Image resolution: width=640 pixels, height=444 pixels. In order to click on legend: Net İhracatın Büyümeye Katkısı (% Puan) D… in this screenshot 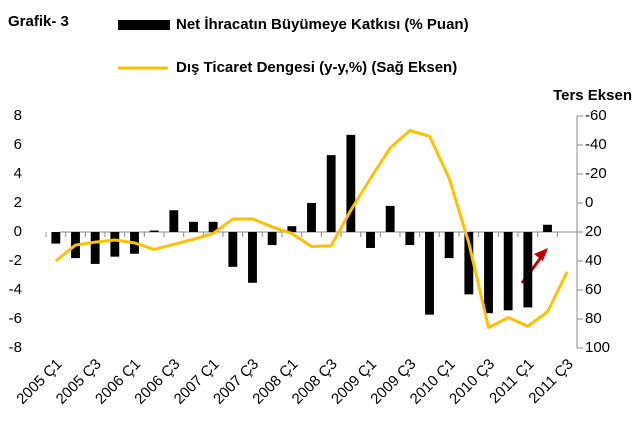, I will do `click(293, 46)`.